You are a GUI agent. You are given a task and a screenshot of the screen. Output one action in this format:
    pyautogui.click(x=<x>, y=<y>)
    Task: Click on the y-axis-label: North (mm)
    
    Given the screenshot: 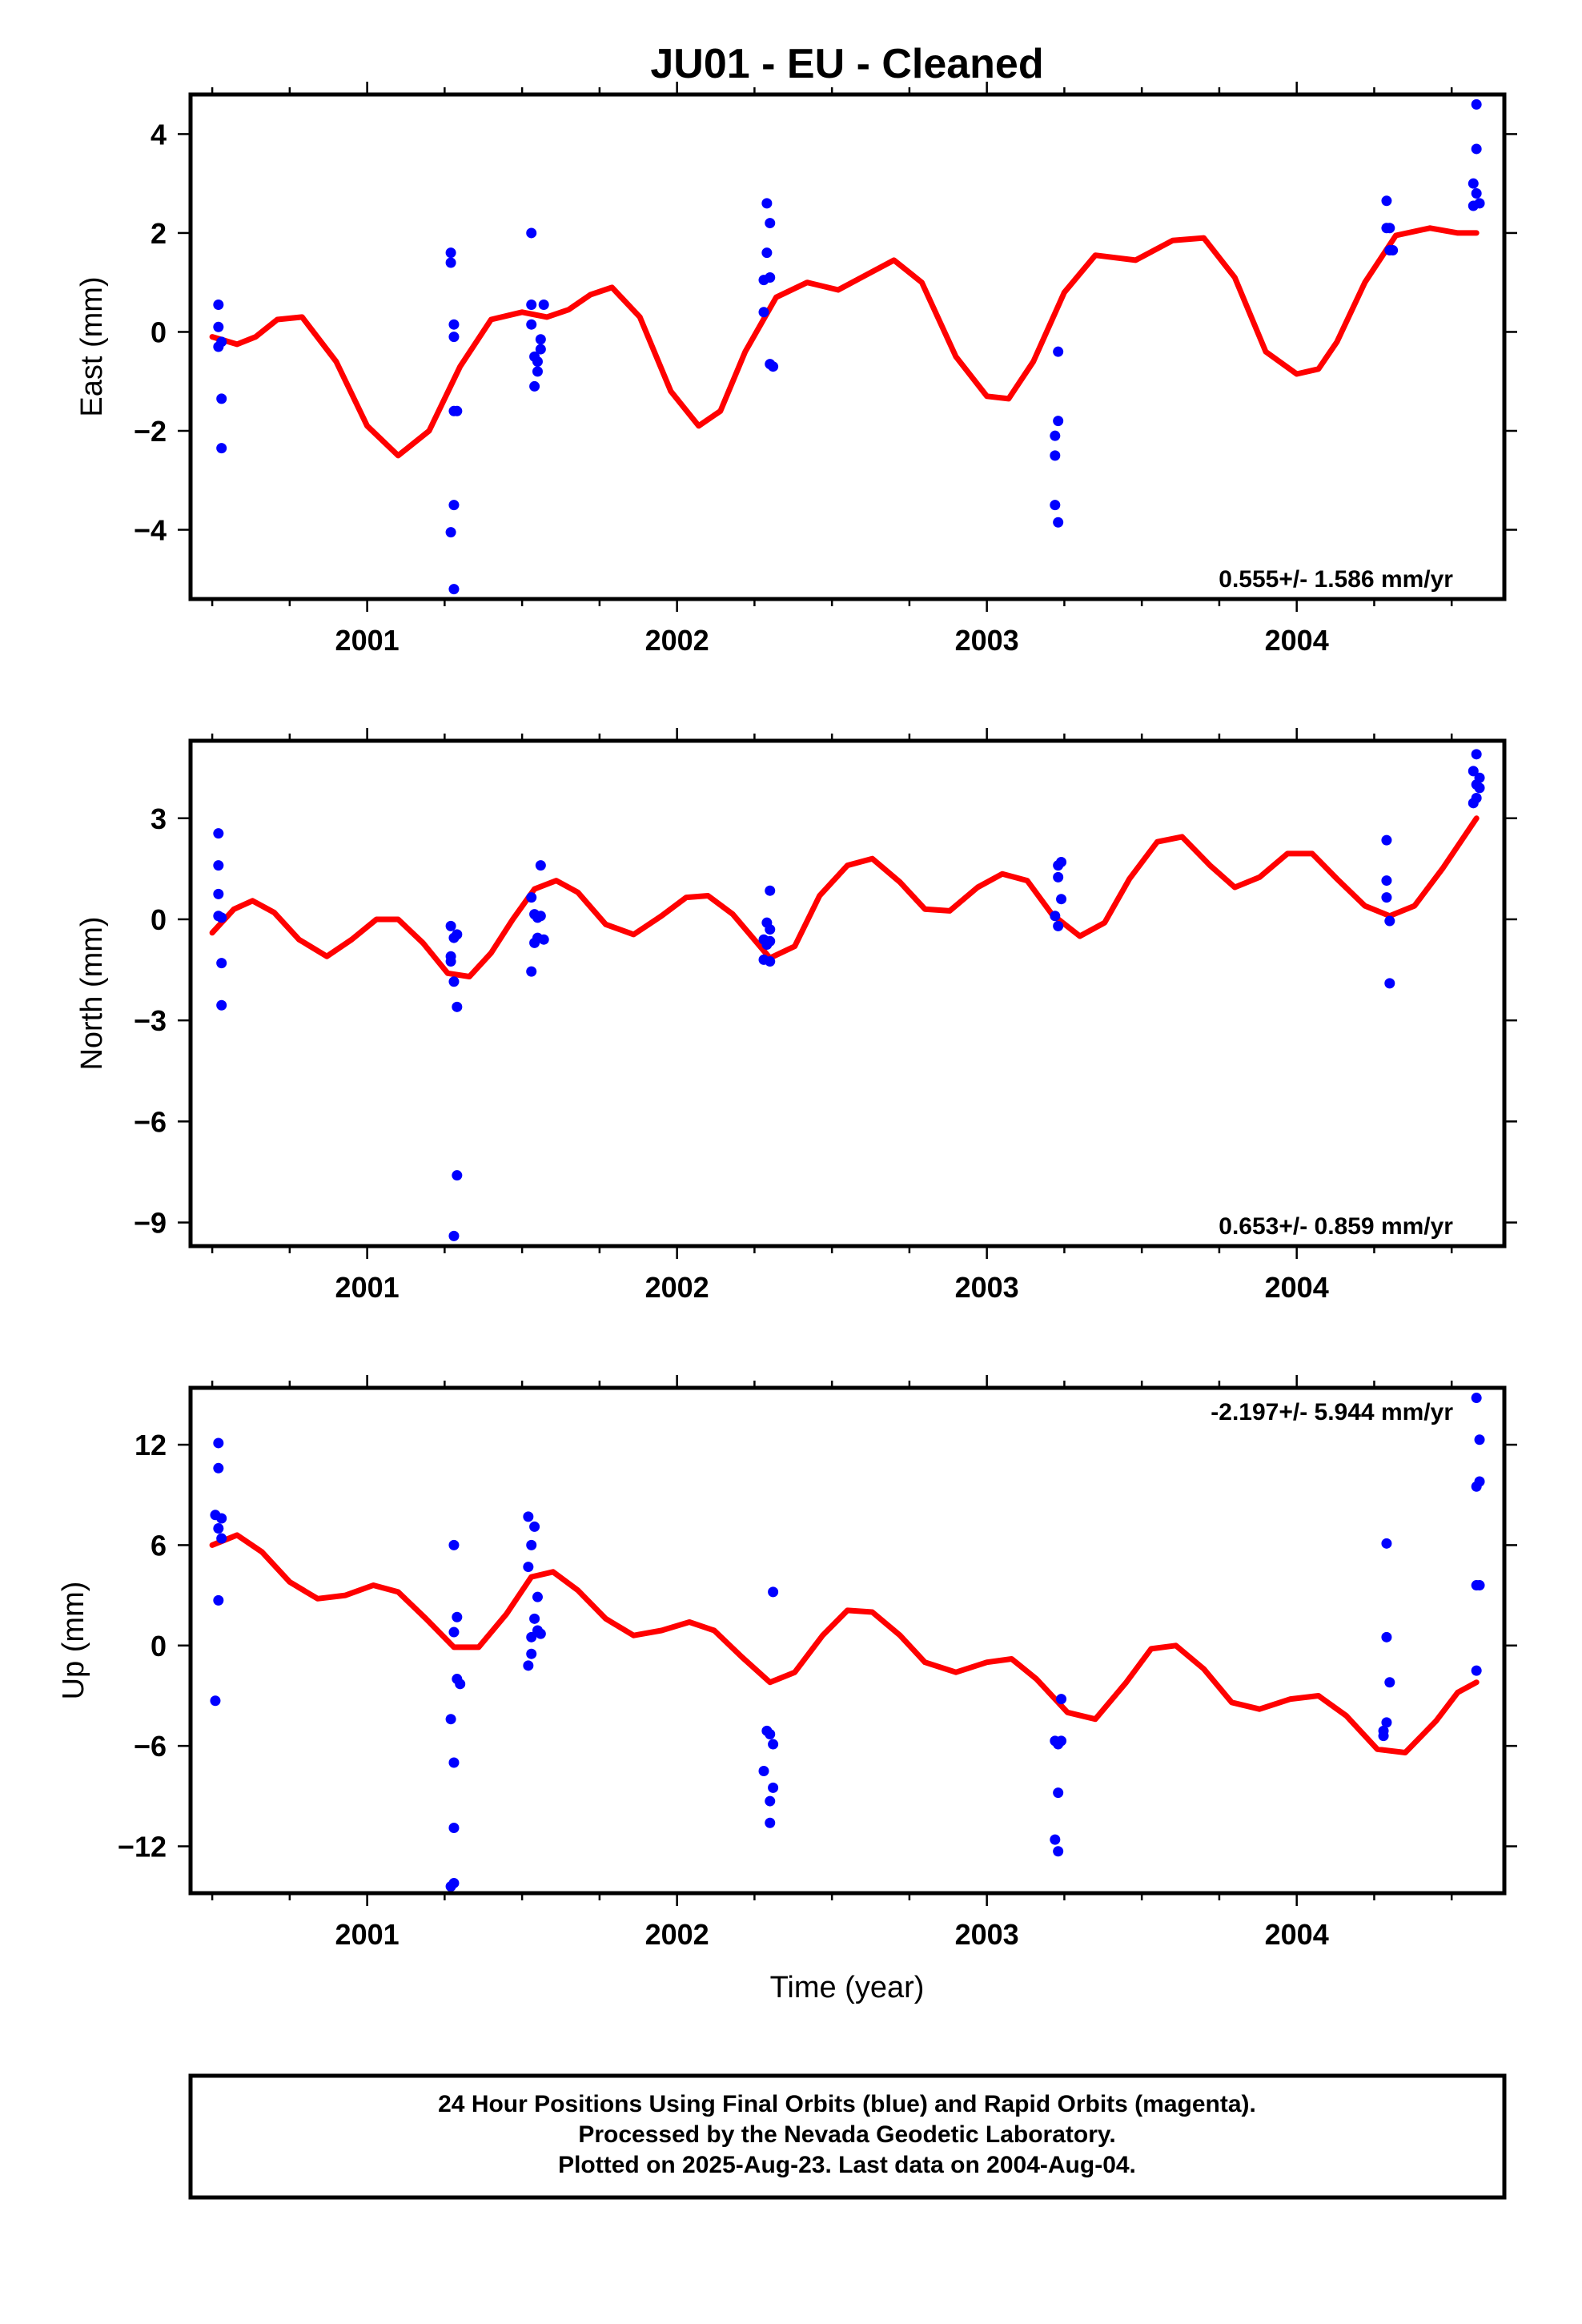 What is the action you would take?
    pyautogui.click(x=92, y=993)
    